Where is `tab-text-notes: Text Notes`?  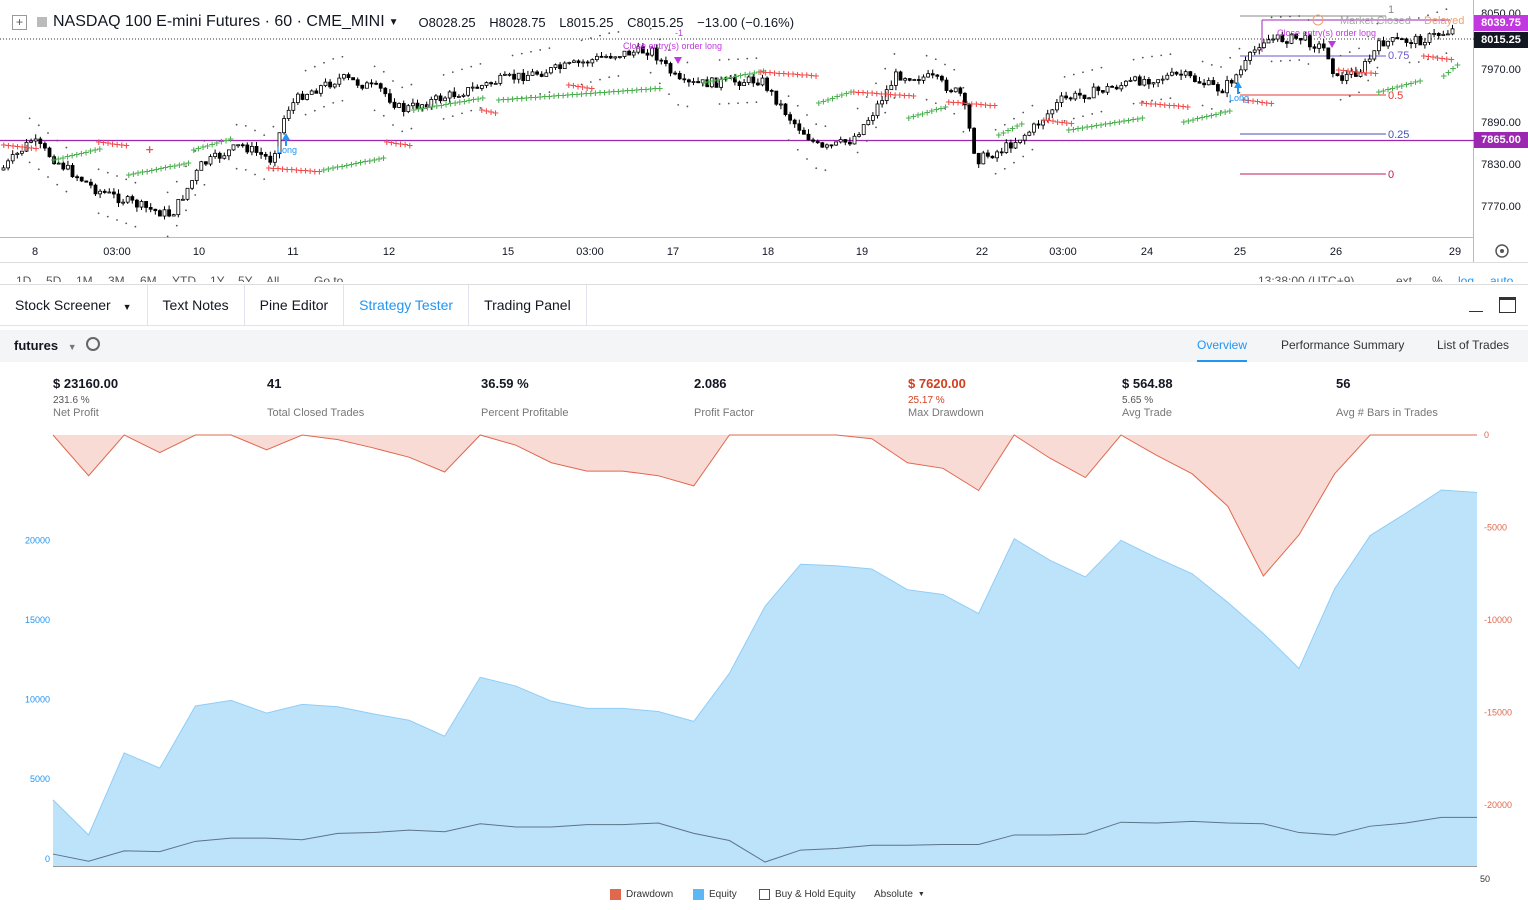 tab-text-notes: Text Notes is located at coordinates (196, 305).